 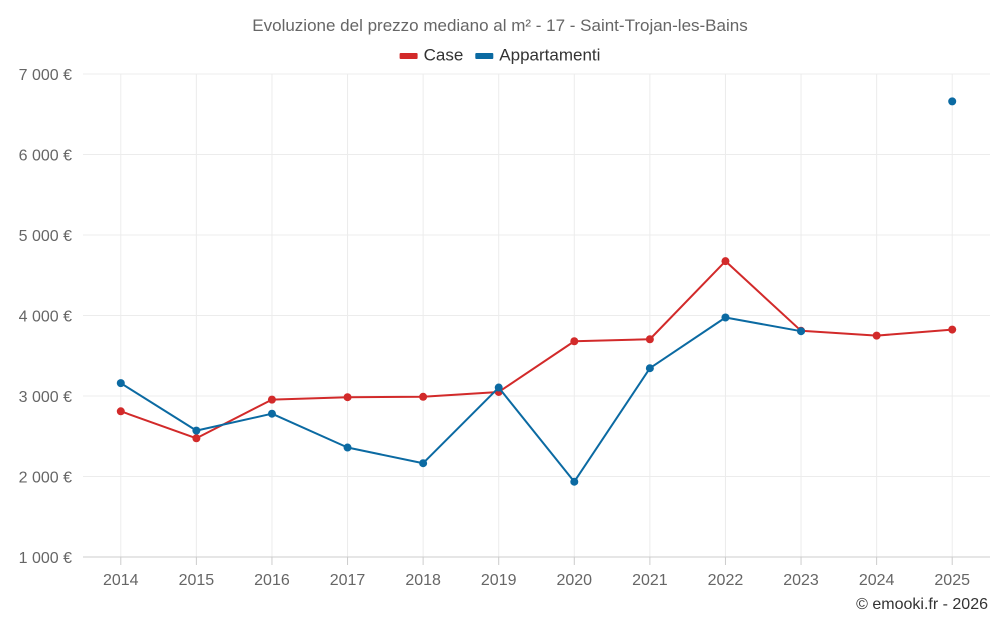 What do you see at coordinates (45, 397) in the screenshot?
I see `y-tick-label: 3 000 €` at bounding box center [45, 397].